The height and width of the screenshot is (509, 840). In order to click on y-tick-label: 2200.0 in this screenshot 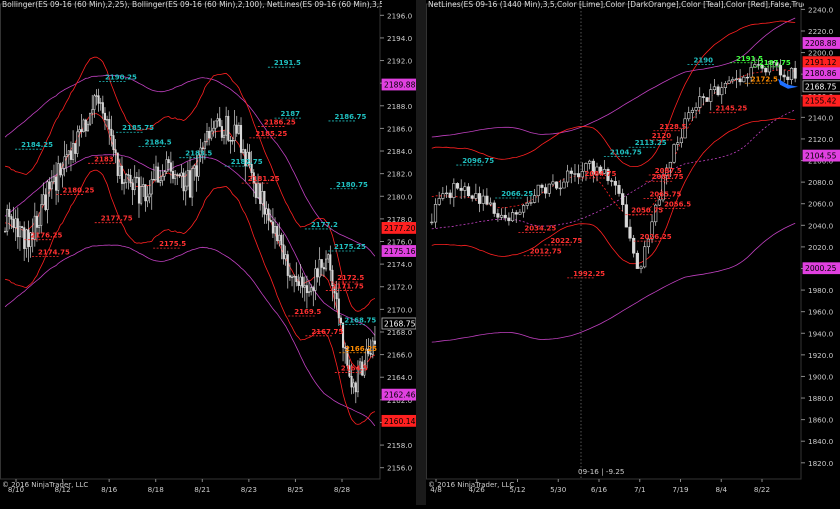, I will do `click(821, 53)`.